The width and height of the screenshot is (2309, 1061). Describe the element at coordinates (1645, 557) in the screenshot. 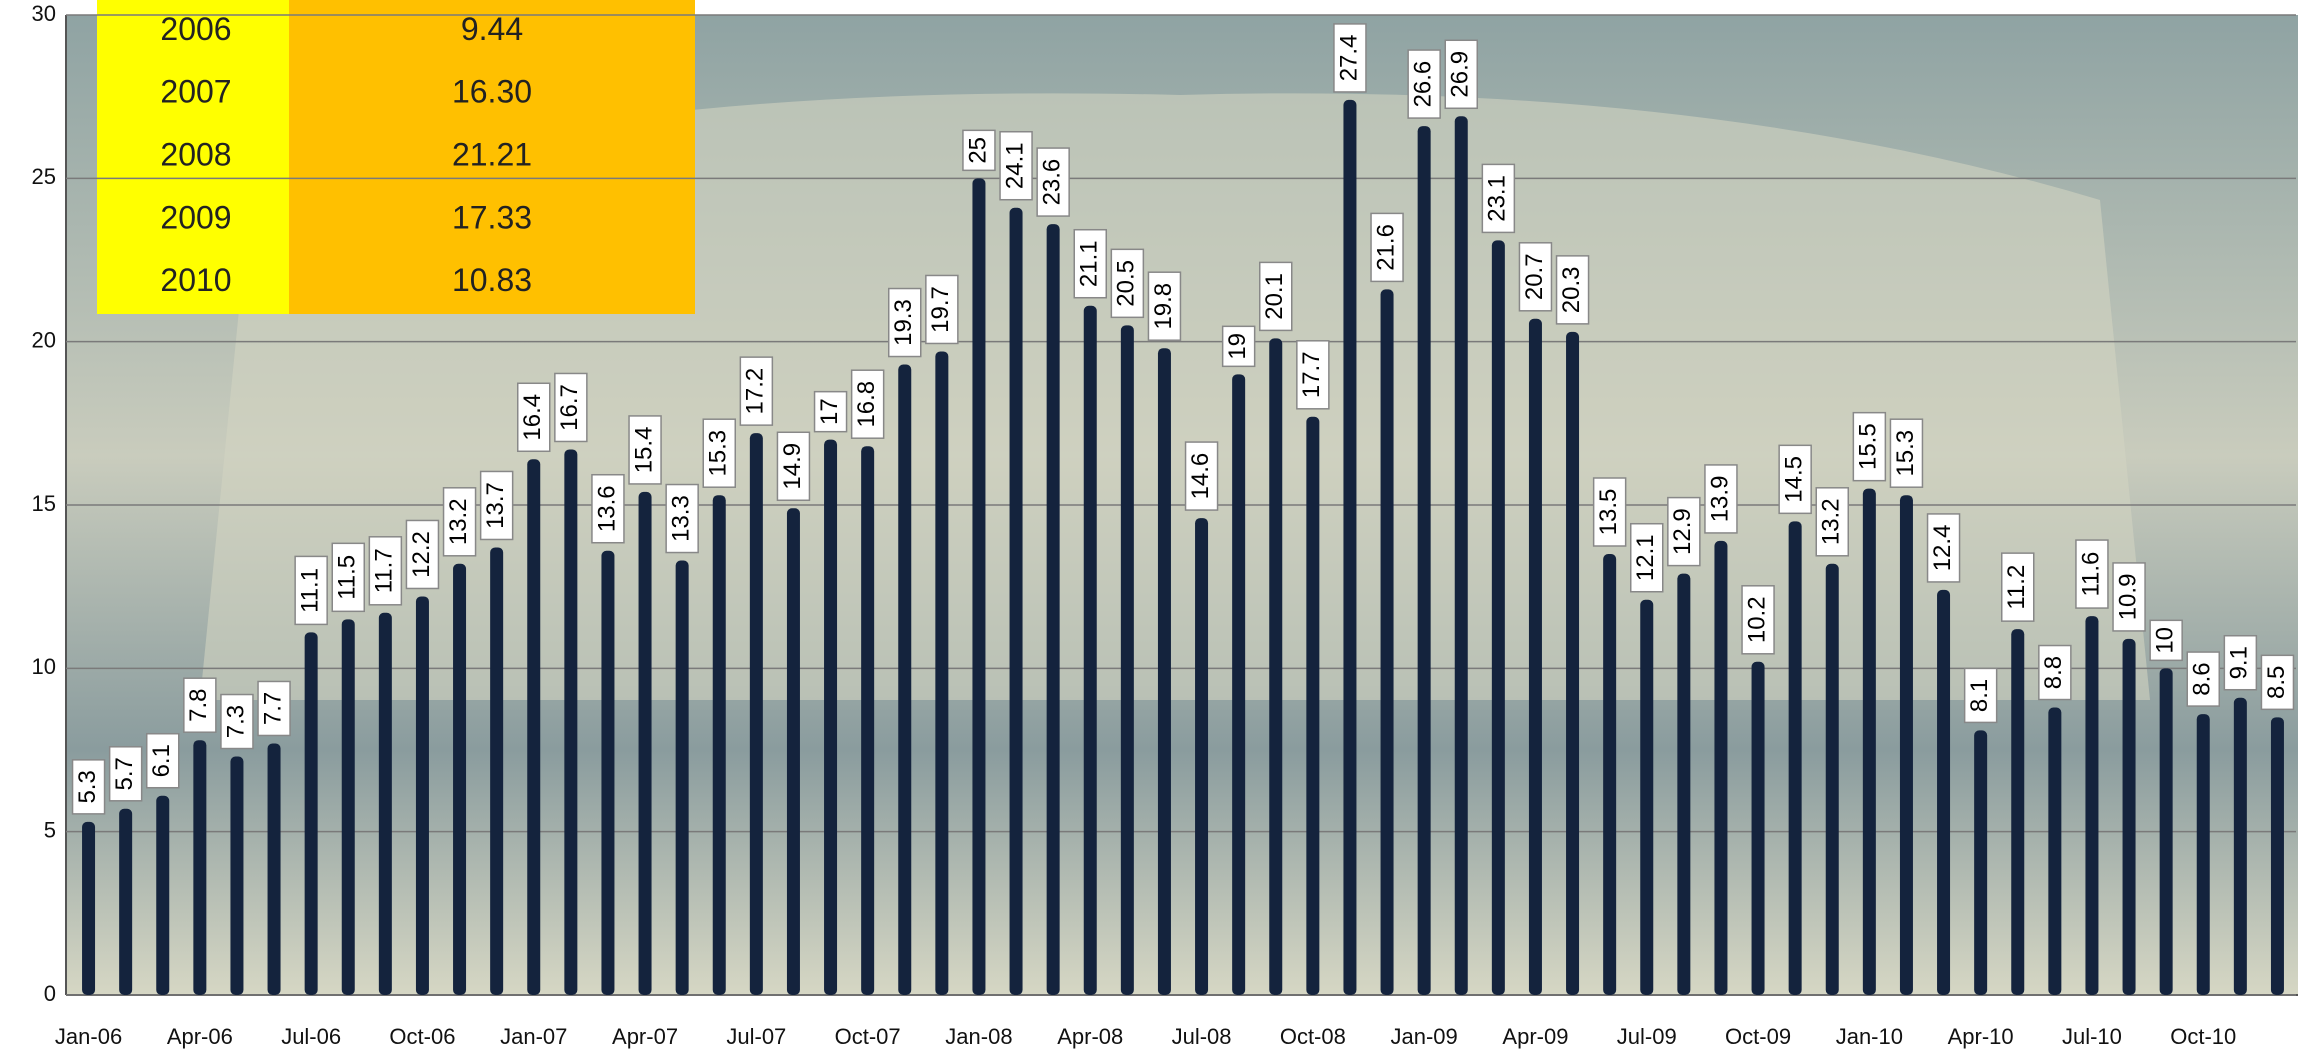

I see `value-label: 12.1` at that location.